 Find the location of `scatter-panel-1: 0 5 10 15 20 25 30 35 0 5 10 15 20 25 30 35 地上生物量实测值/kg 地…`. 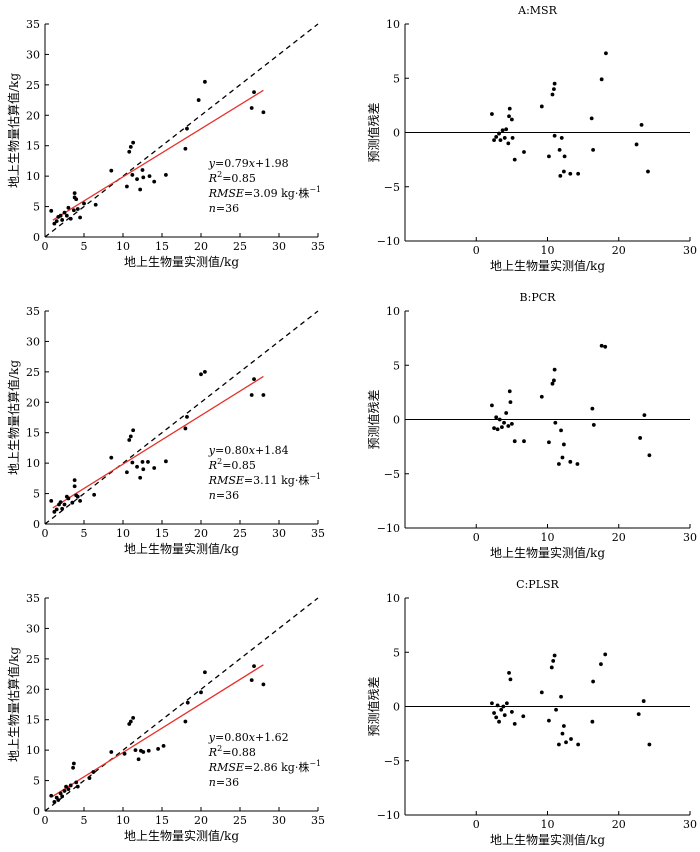

scatter-panel-1: 0 5 10 15 20 25 30 35 0 5 10 15 20 25 30 35 地上生物量实测值/kg 地… is located at coordinates (165, 143).